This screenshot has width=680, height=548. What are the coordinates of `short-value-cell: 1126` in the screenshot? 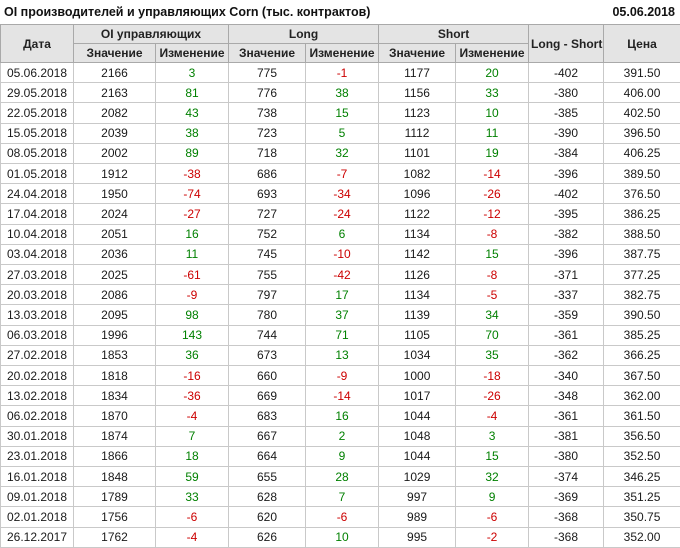 It's located at (417, 275).